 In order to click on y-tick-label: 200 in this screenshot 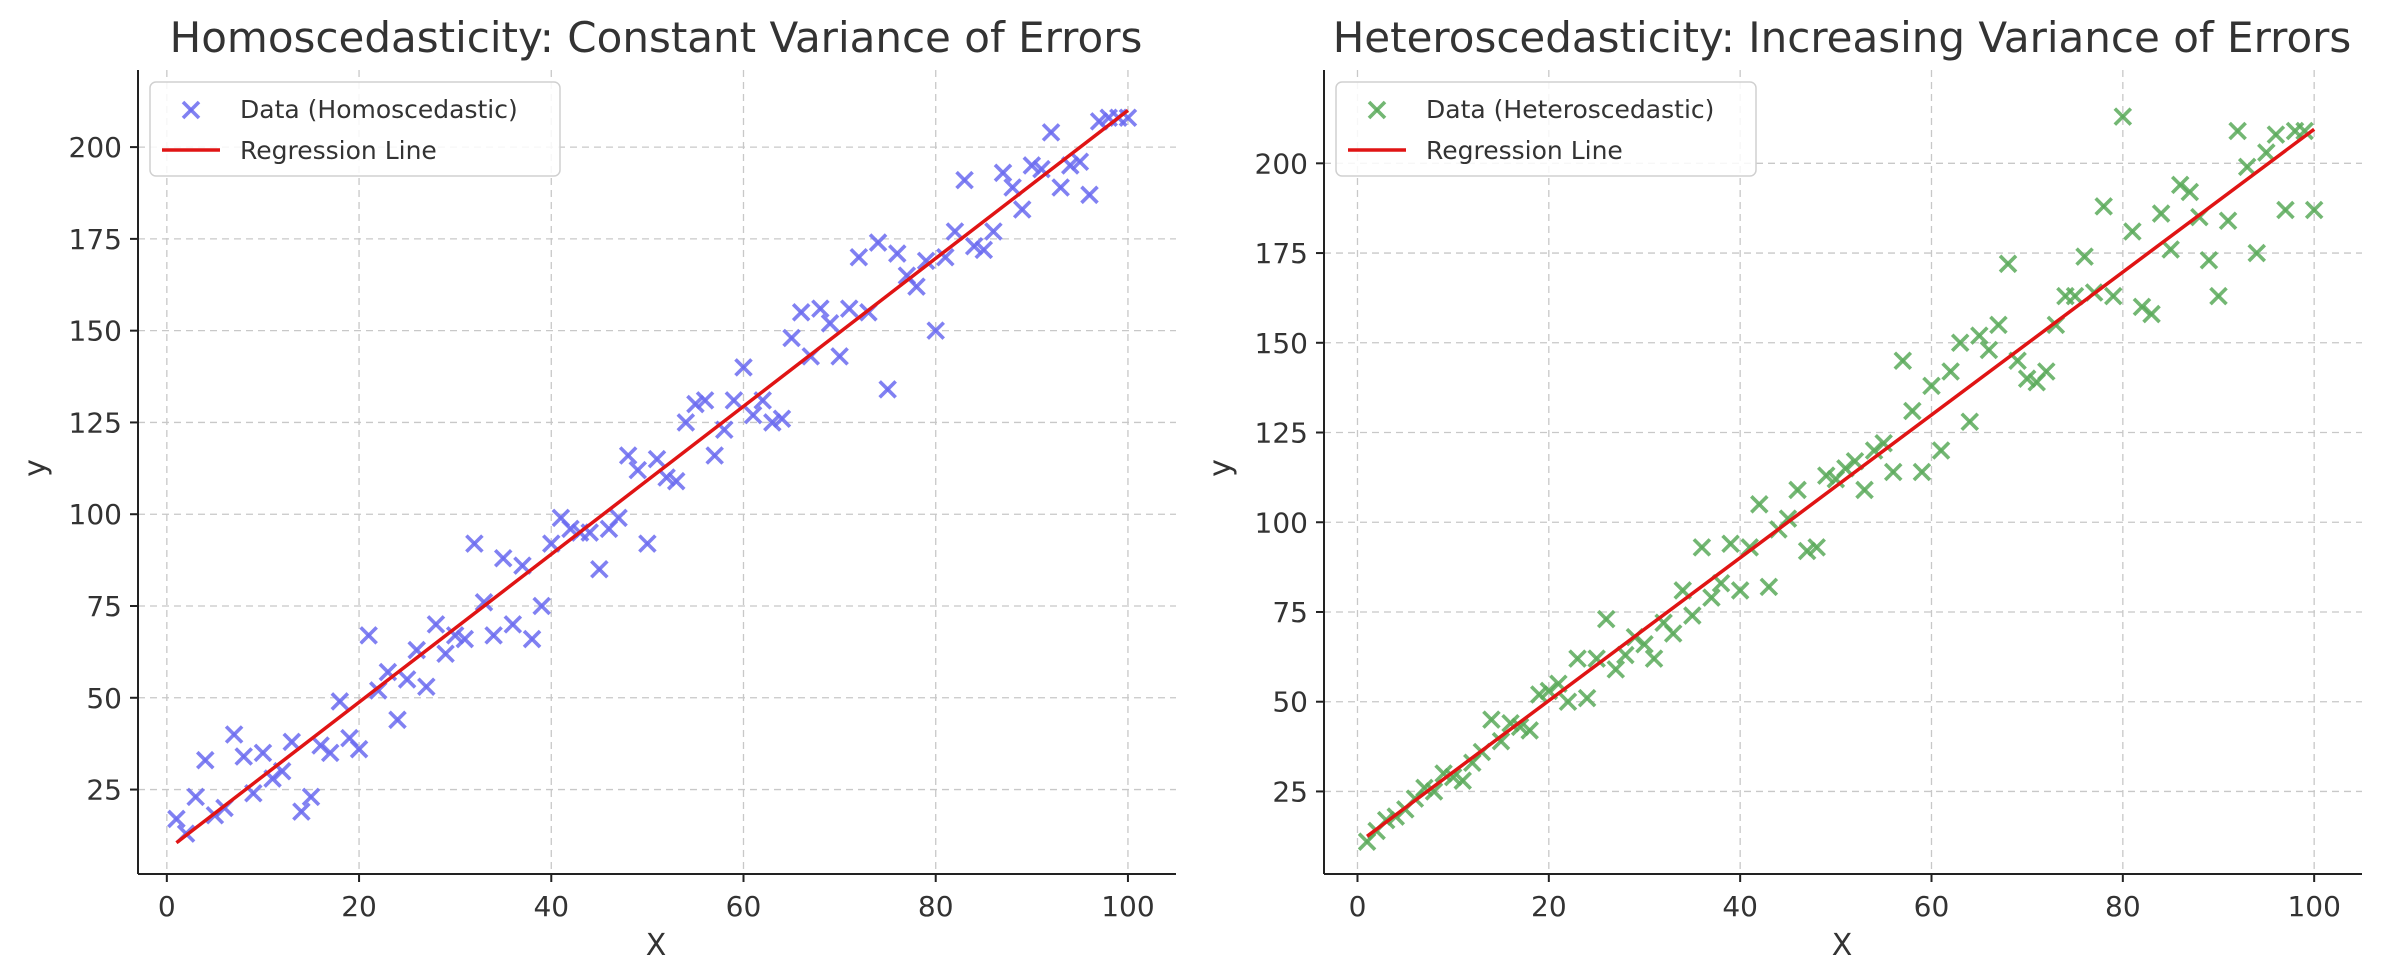, I will do `click(95, 147)`.